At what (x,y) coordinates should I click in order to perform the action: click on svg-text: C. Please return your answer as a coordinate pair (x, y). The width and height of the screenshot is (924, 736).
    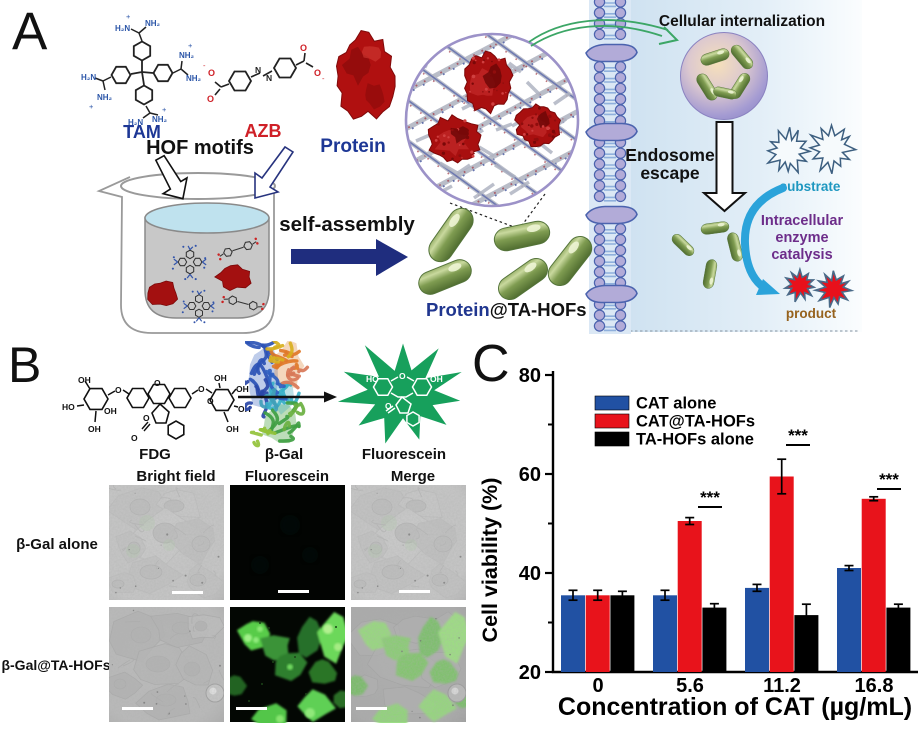
    Looking at the image, I should click on (491, 364).